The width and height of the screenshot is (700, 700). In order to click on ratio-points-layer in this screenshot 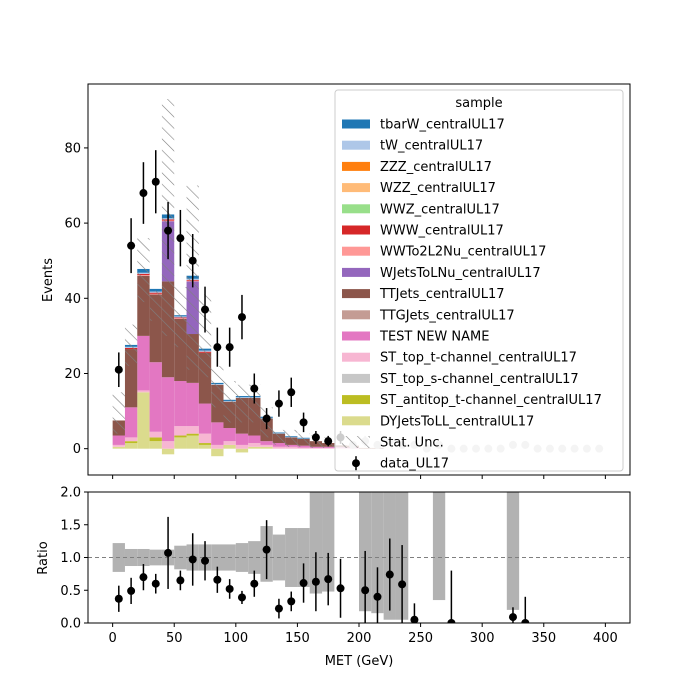, I will do `click(322, 569)`.